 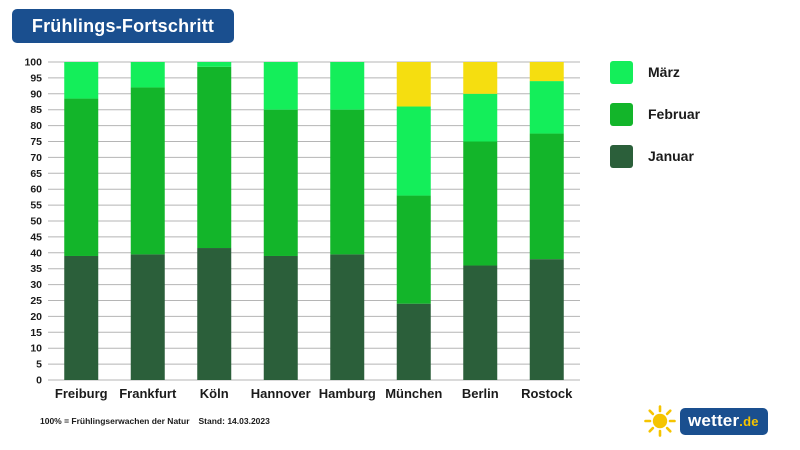 What do you see at coordinates (621, 114) in the screenshot?
I see `legend-swatch-februar` at bounding box center [621, 114].